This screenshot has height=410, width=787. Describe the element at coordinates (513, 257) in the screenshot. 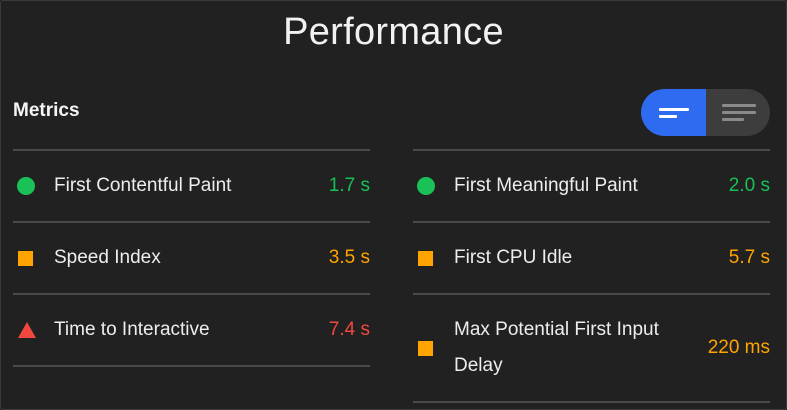

I see `metric-label: First CPU Idle` at that location.